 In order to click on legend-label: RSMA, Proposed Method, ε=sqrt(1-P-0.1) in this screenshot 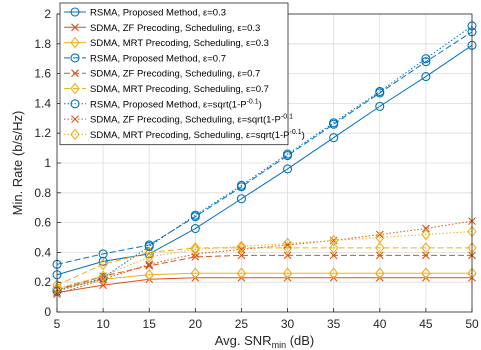, I will do `click(176, 104)`.